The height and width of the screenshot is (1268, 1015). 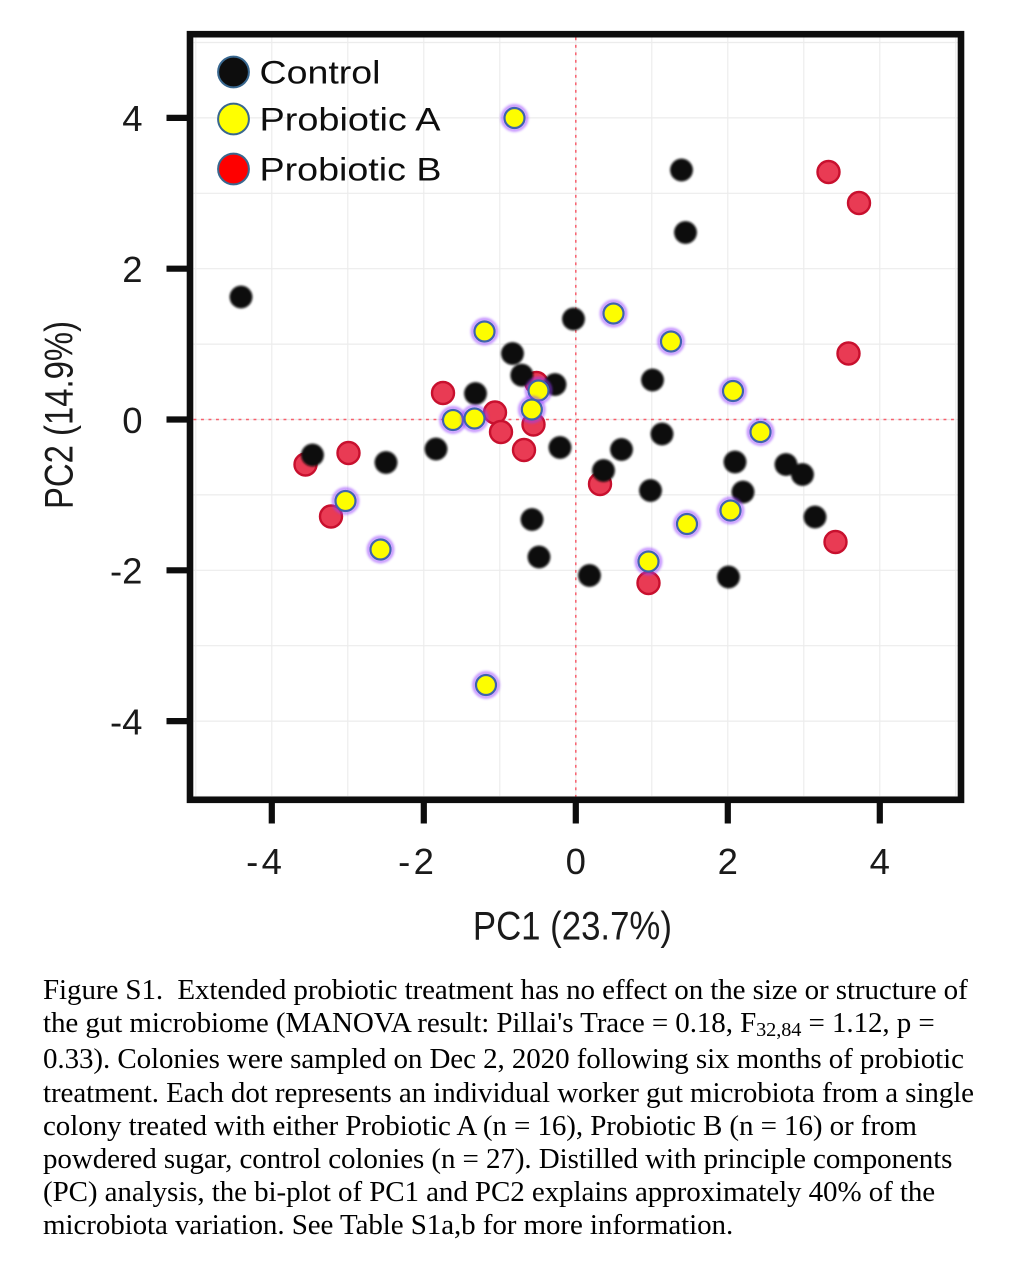 What do you see at coordinates (126, 571) in the screenshot?
I see `svg-text: -2` at bounding box center [126, 571].